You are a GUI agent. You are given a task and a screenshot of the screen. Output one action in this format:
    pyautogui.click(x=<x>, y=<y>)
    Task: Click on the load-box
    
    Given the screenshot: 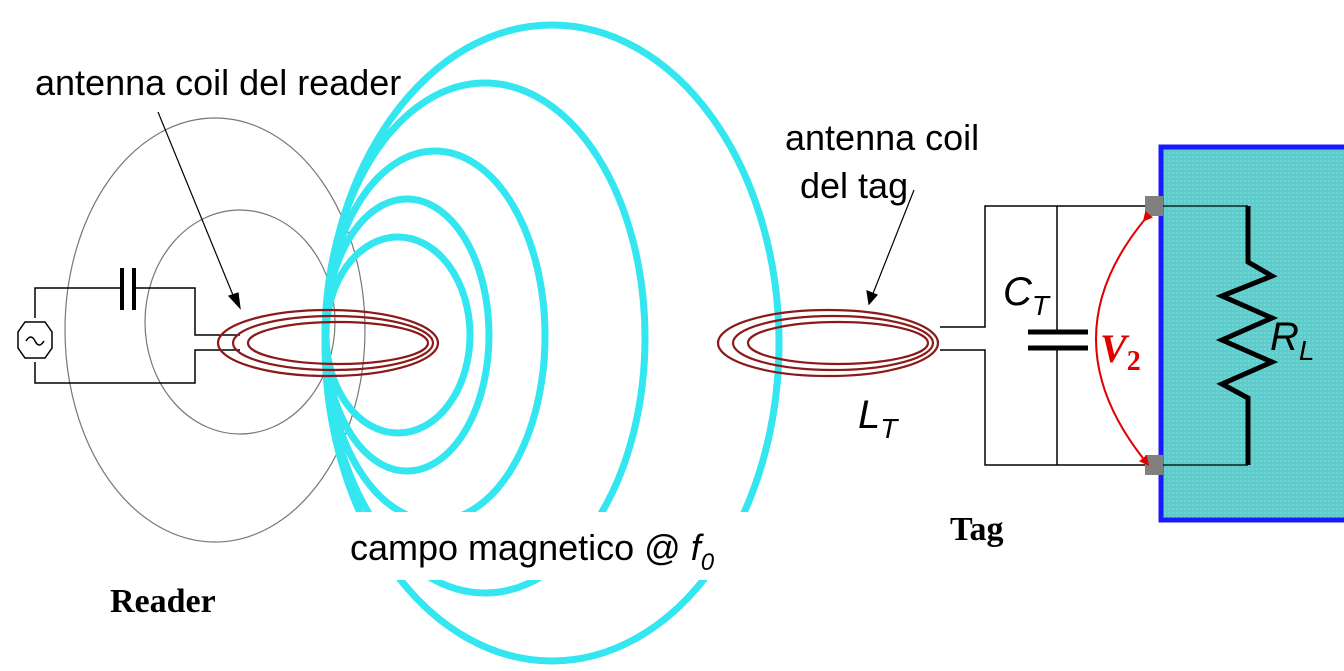 What is the action you would take?
    pyautogui.click(x=1251, y=333)
    